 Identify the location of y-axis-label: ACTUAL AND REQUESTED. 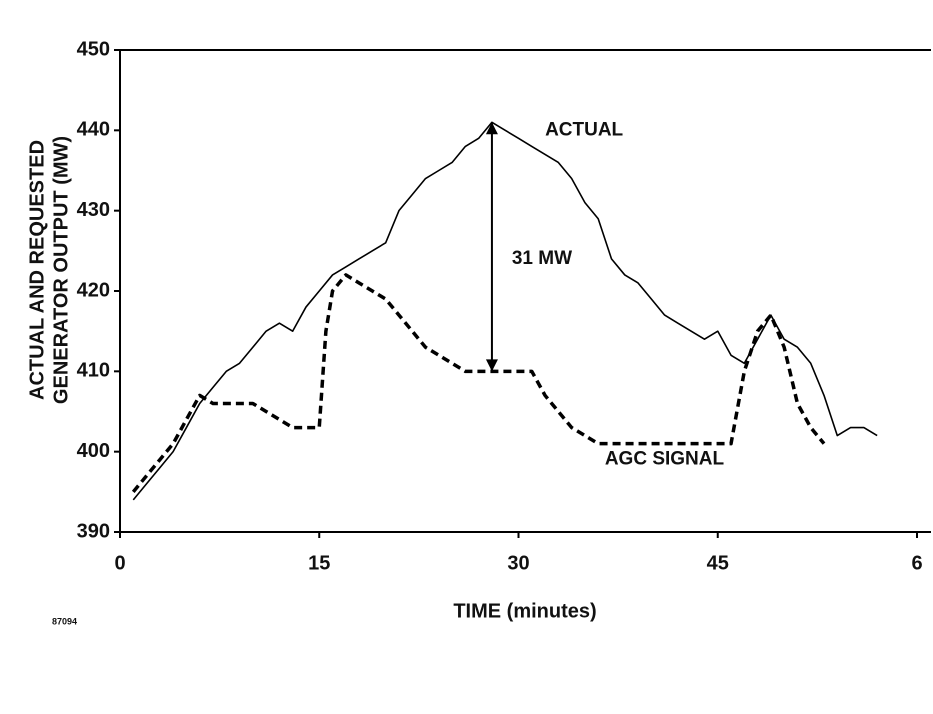
(37, 270).